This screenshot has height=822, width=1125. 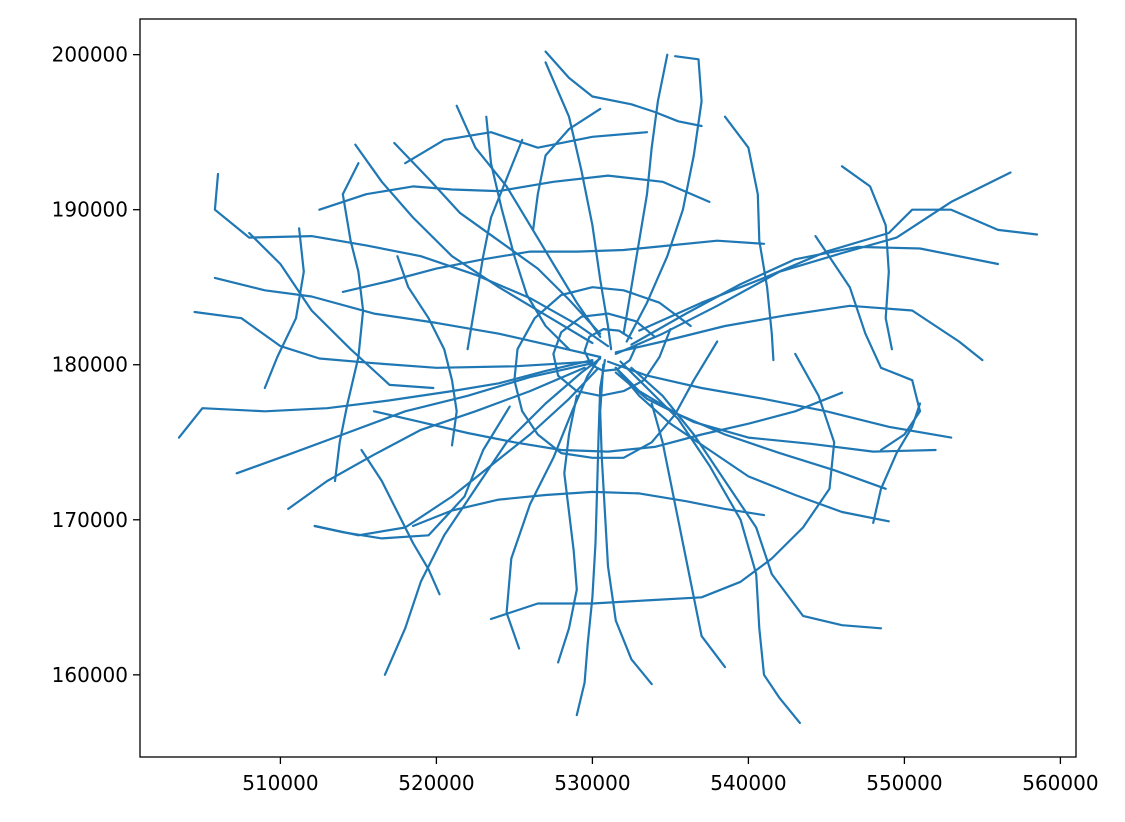 I want to click on x-tick-label: 550000, so click(x=904, y=783).